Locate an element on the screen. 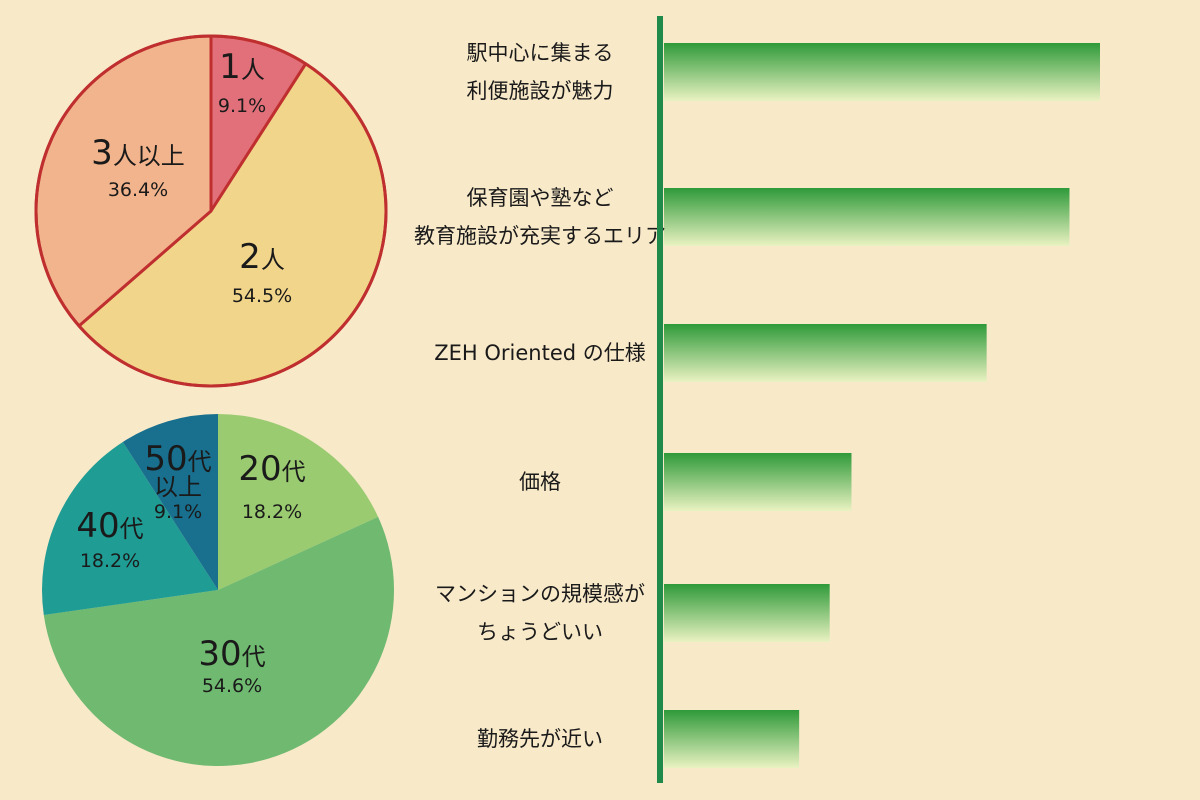 This screenshot has width=1200, height=800. bar-category-label: ZEH Oriented の仕様 is located at coordinates (540, 353).